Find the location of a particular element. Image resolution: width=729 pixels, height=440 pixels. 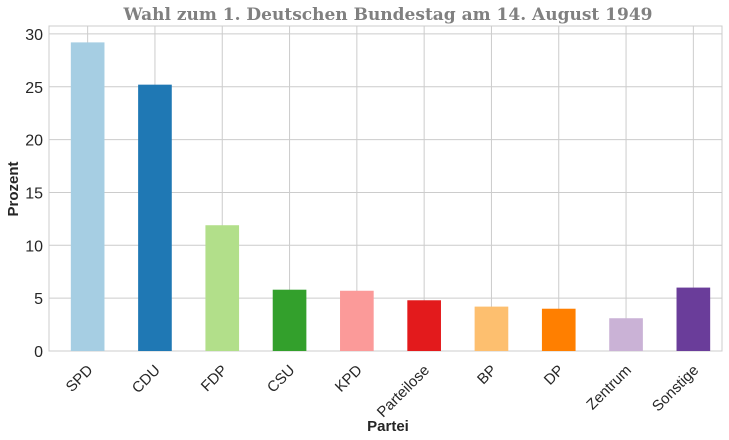

bar-sonstige is located at coordinates (693, 319).